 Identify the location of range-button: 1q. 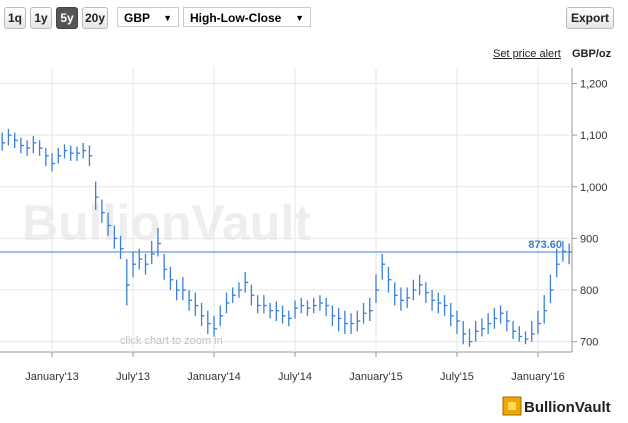
(15, 18).